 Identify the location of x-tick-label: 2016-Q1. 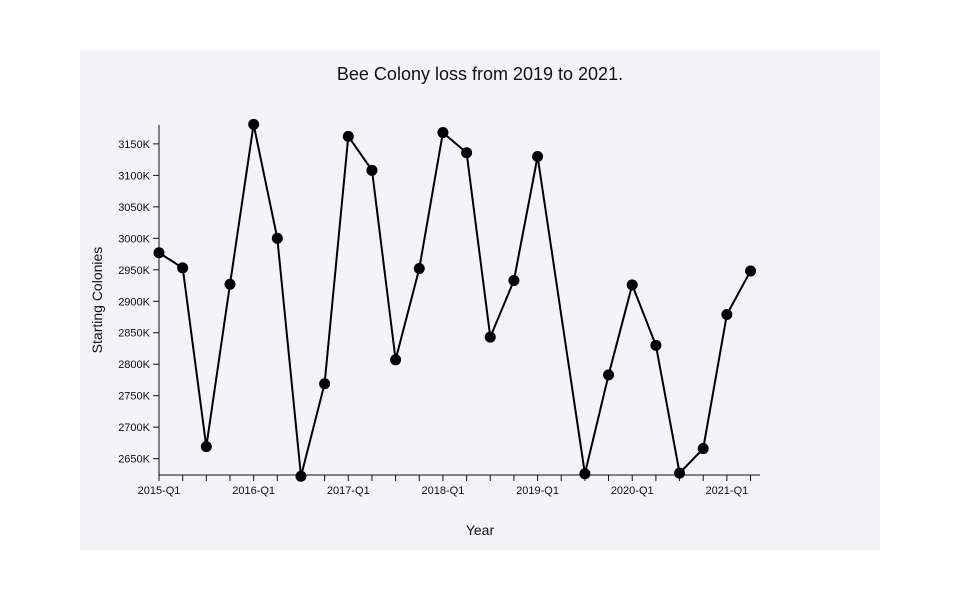
(253, 491).